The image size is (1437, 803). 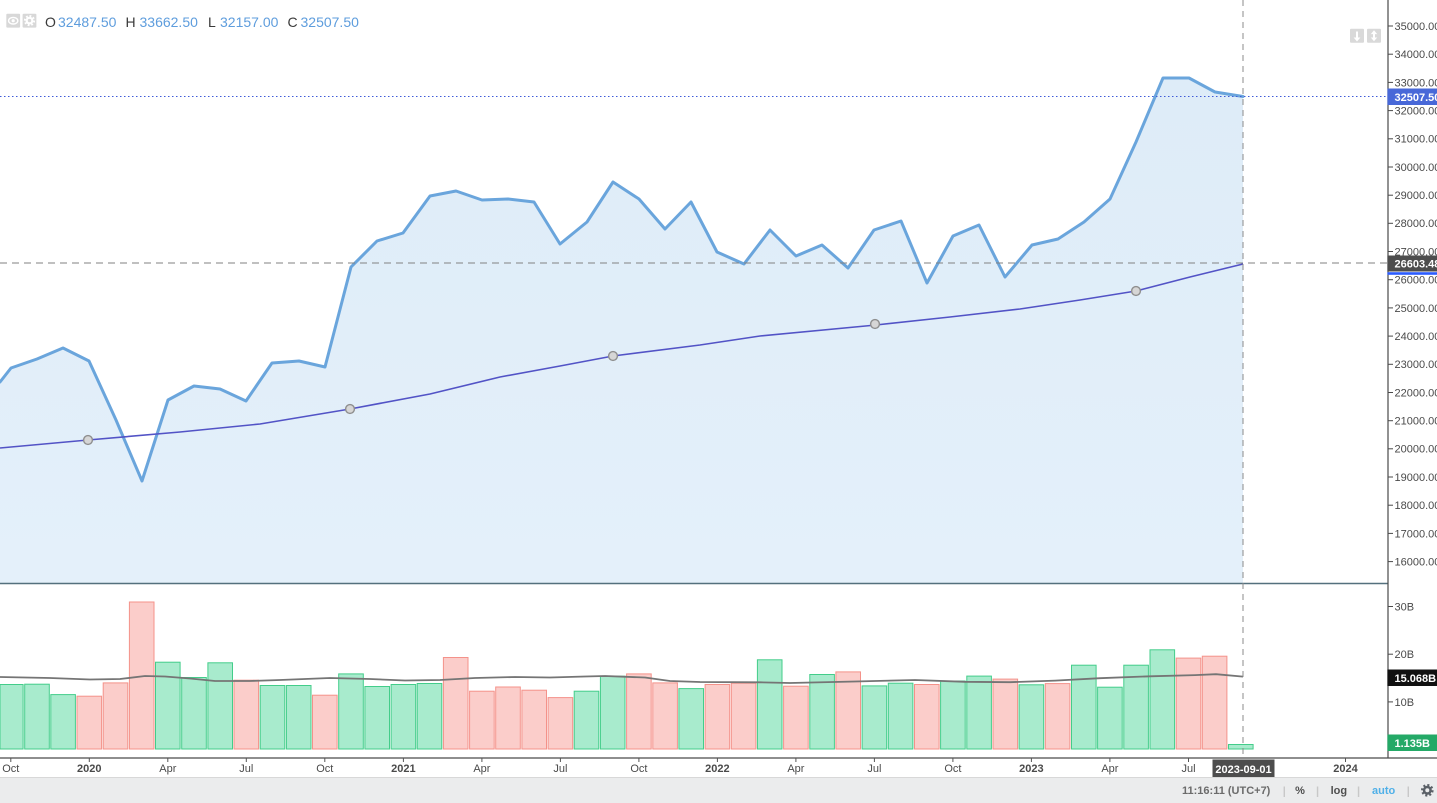 I want to click on svg-text: H, so click(x=131, y=22).